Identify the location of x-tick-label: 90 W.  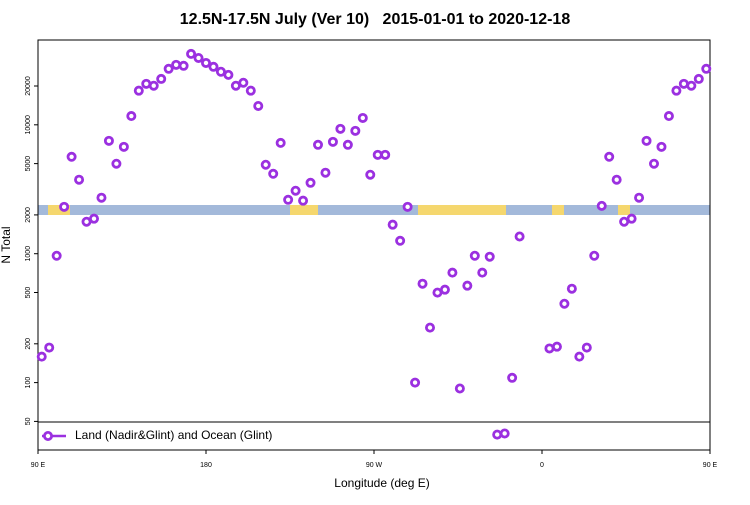
(374, 465).